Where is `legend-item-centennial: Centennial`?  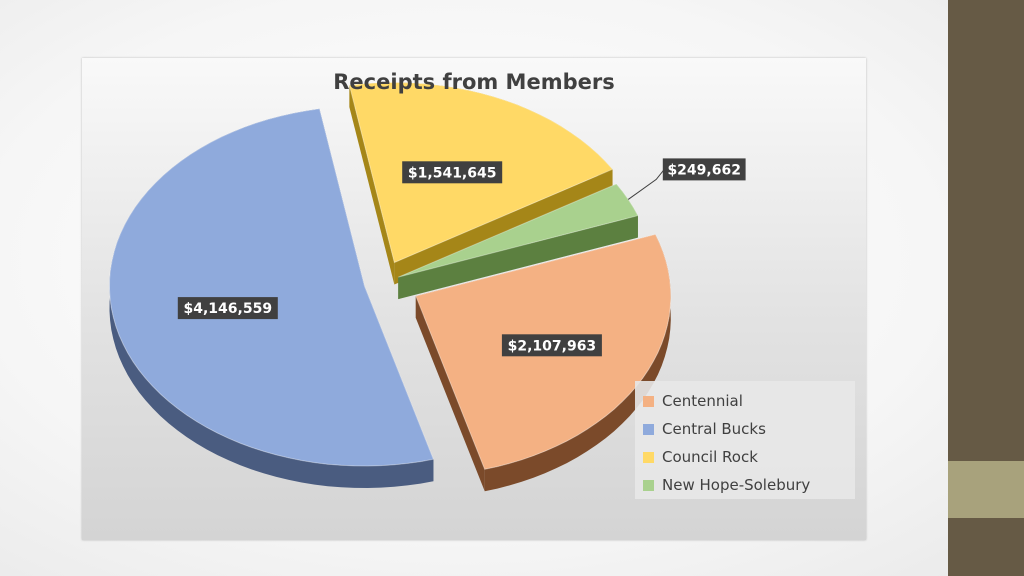
legend-item-centennial: Centennial is located at coordinates (749, 401).